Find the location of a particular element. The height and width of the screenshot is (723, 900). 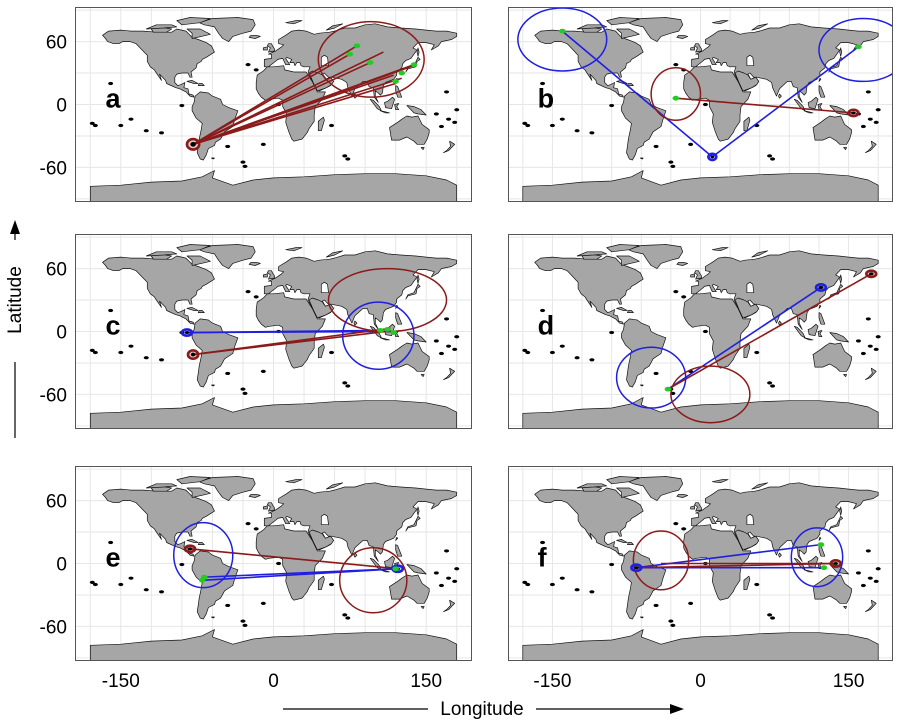

x-tick-label: -150 is located at coordinates (121, 681).